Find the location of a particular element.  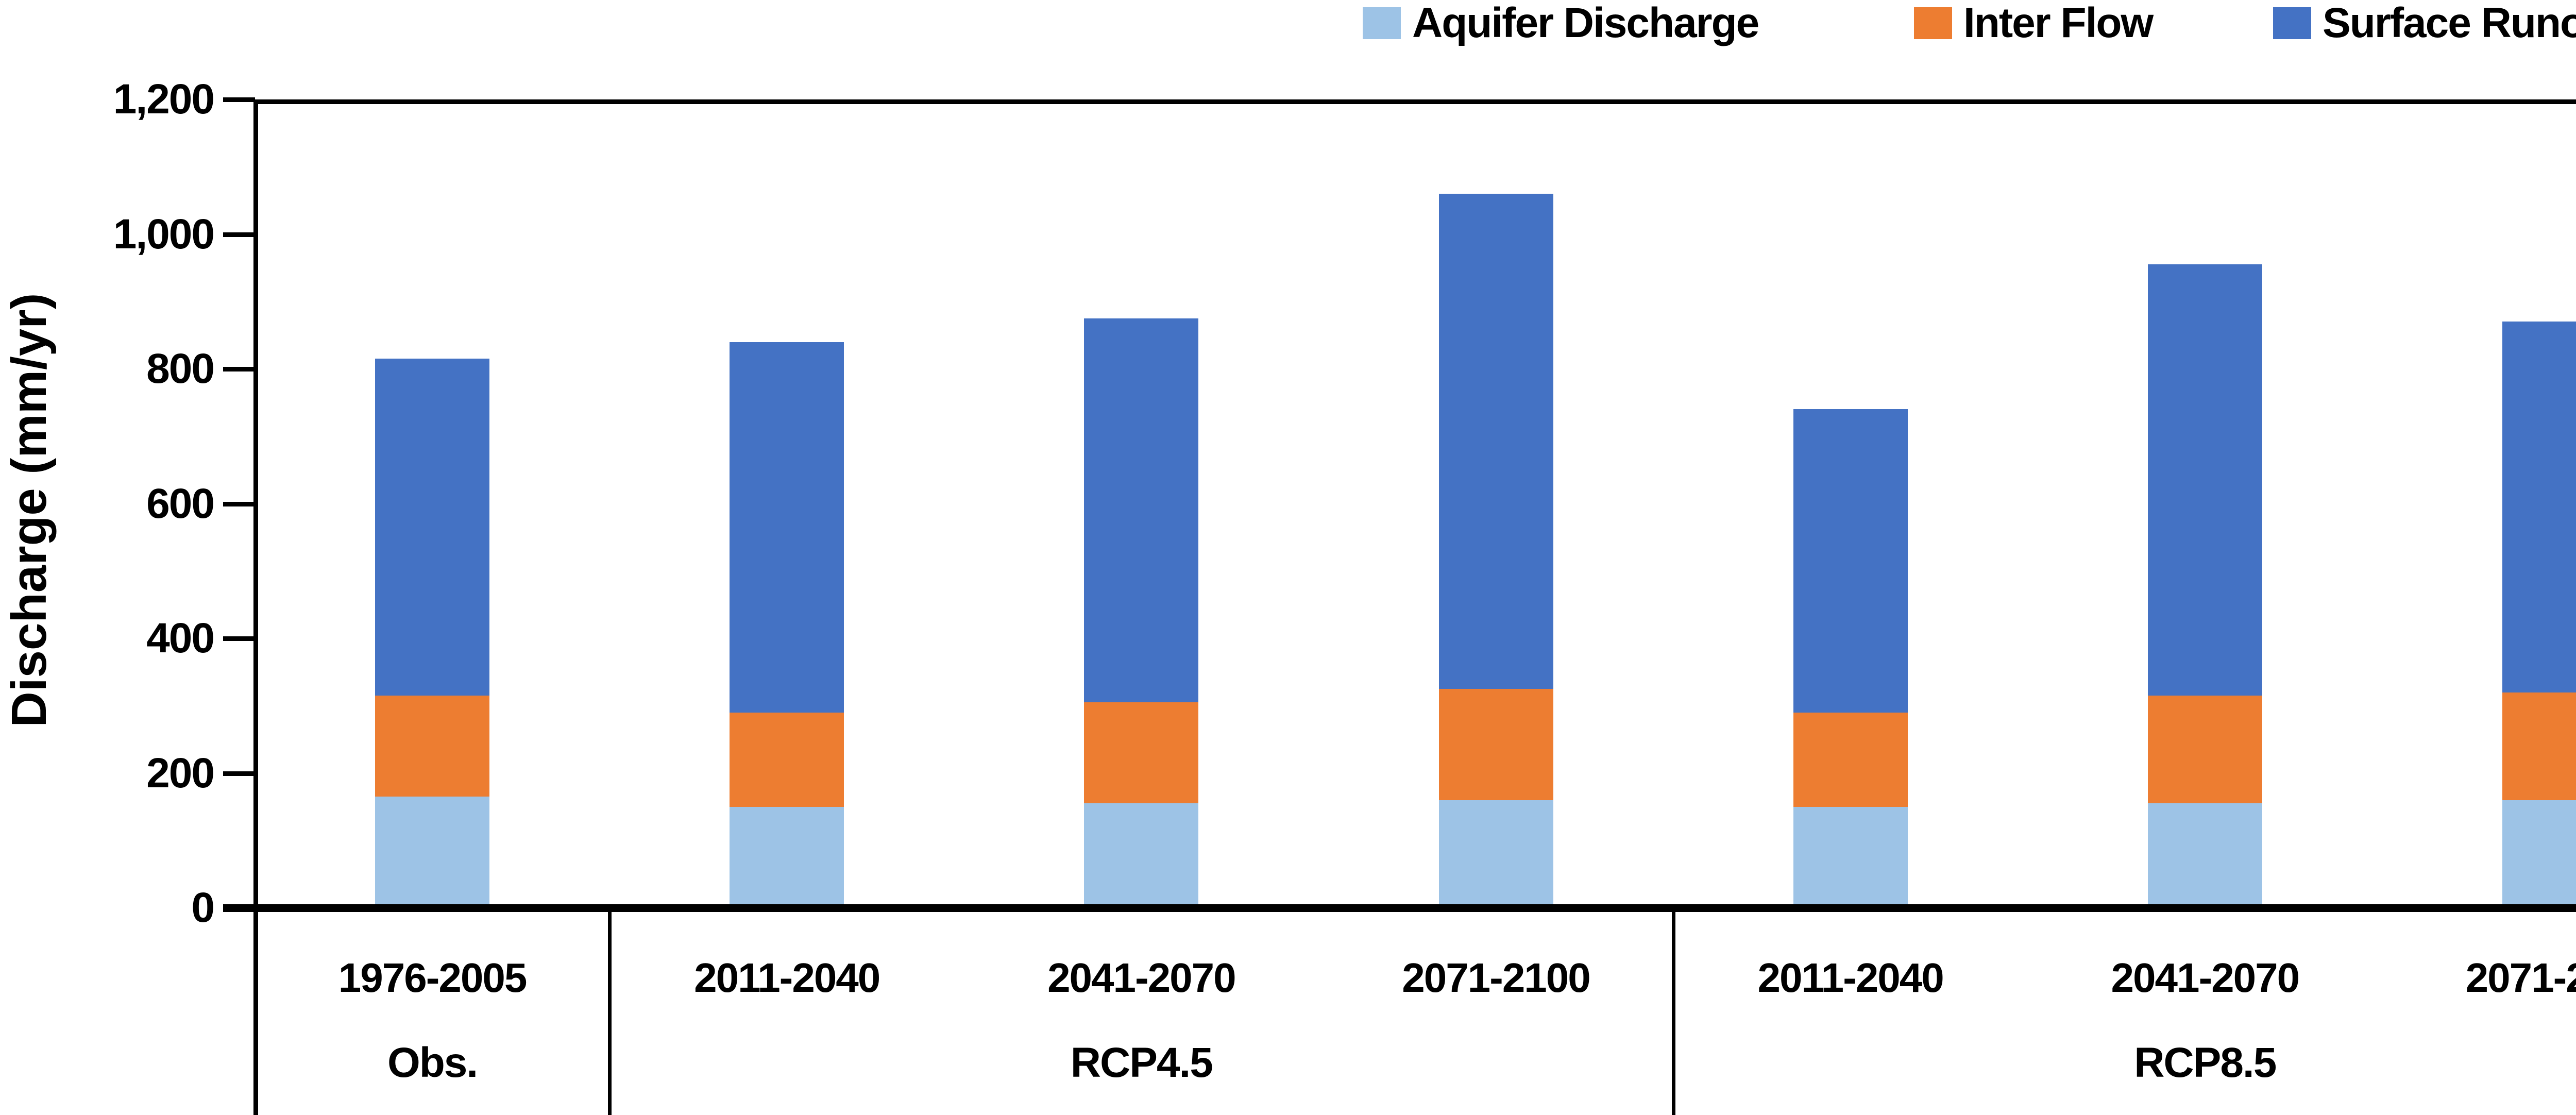

legend-item-2: Surface Runoff is located at coordinates (2424, 23).